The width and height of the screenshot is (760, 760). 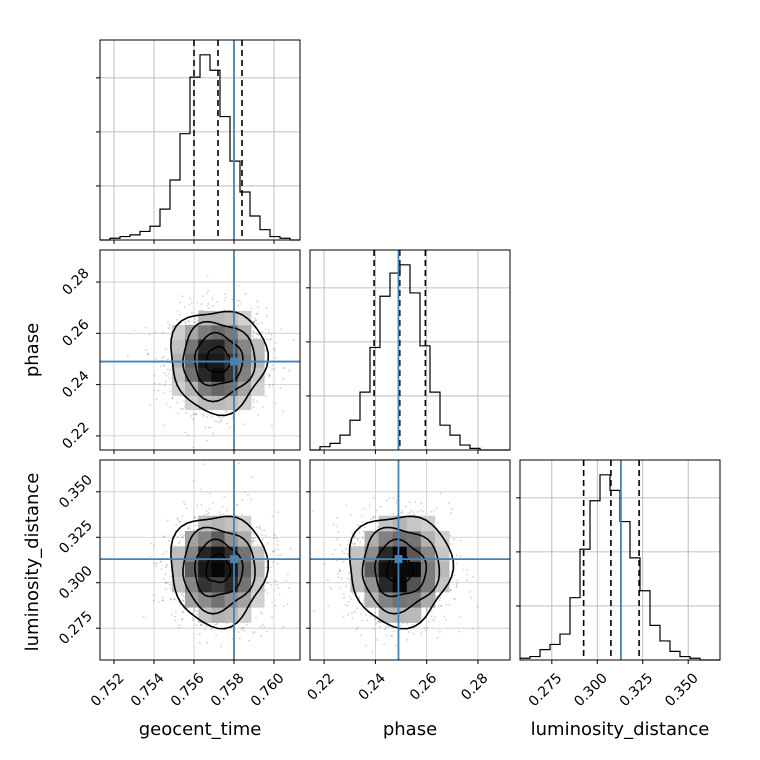 What do you see at coordinates (200, 350) in the screenshot?
I see `density-panel-geocent_time-vs-phase` at bounding box center [200, 350].